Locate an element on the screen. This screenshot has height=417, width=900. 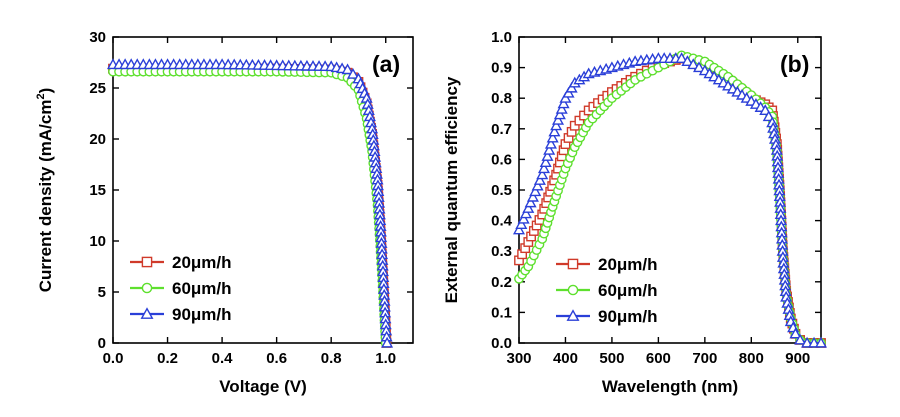
eqe-x-tick-label: 400 is located at coordinates (565, 358).